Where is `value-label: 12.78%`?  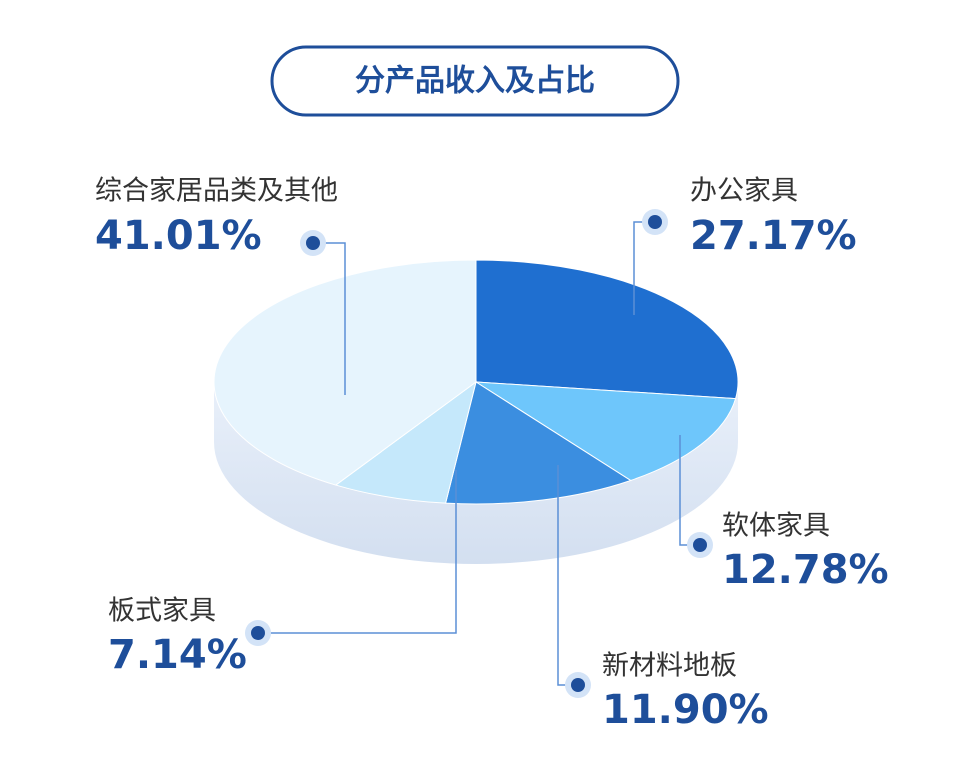
value-label: 12.78% is located at coordinates (805, 570).